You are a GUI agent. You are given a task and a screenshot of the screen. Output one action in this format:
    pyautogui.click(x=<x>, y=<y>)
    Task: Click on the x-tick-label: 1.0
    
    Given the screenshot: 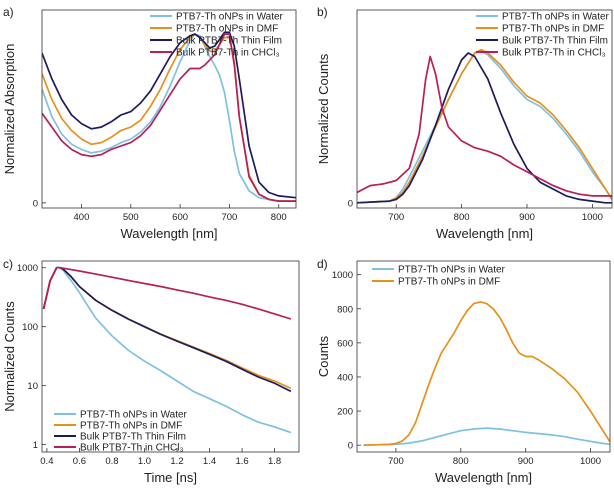 What is the action you would take?
    pyautogui.click(x=144, y=461)
    